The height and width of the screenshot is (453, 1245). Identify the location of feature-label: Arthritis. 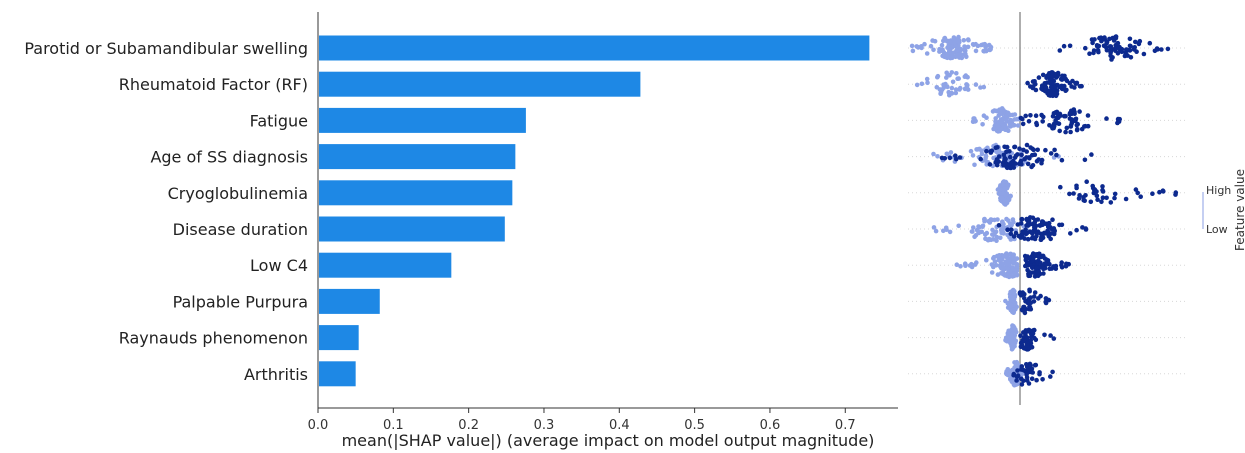
(276, 374).